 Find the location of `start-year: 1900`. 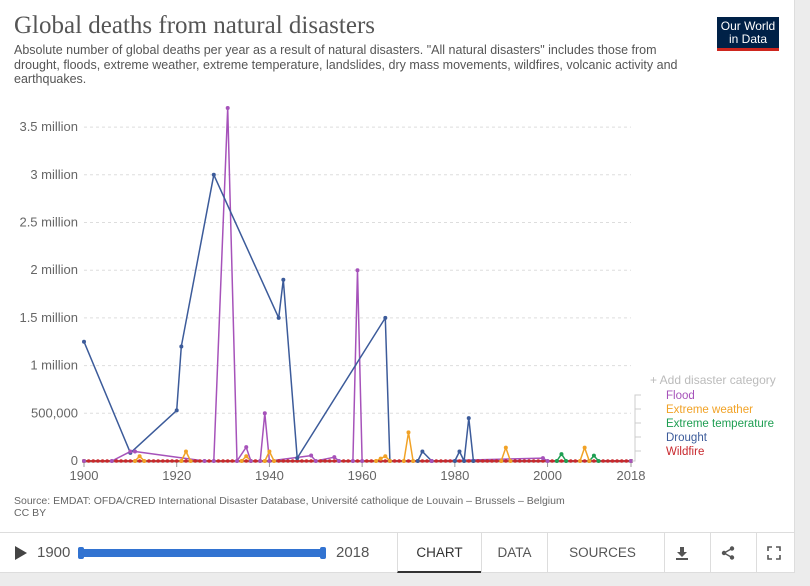

start-year: 1900 is located at coordinates (54, 552).